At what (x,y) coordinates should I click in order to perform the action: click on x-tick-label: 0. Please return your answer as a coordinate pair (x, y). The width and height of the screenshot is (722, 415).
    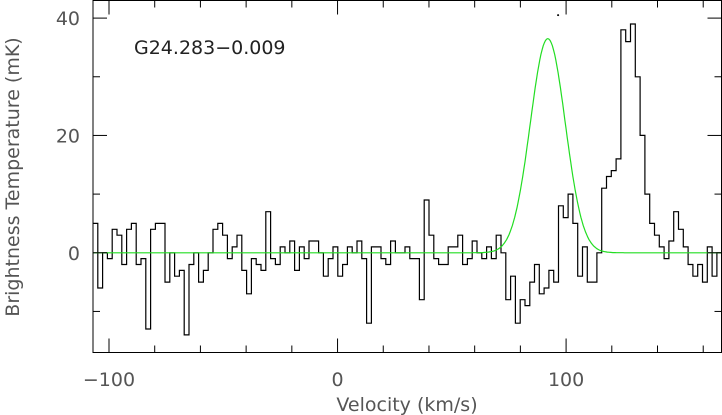
    Looking at the image, I should click on (337, 380).